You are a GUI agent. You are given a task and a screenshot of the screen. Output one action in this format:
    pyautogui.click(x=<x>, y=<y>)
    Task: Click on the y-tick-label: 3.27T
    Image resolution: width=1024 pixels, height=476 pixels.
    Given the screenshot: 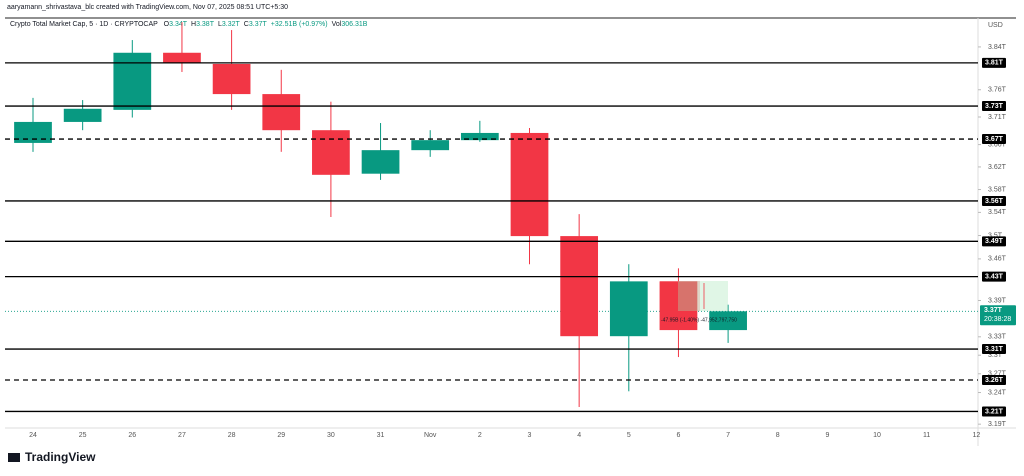 What is the action you would take?
    pyautogui.click(x=997, y=374)
    